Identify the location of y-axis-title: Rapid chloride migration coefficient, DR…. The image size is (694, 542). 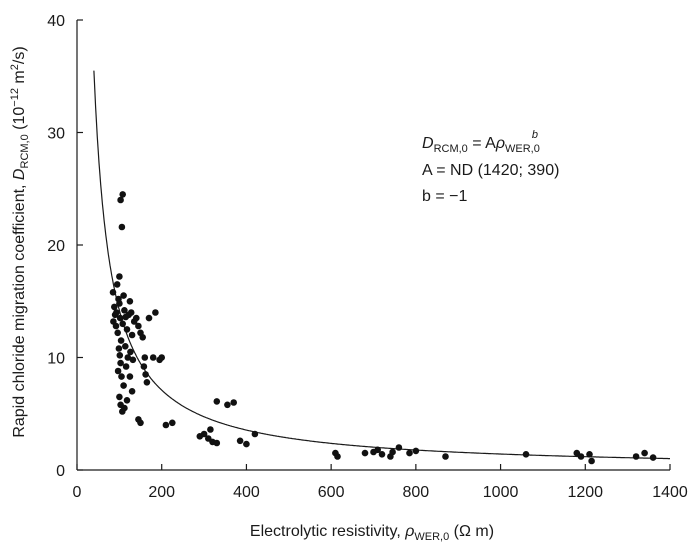
(20, 241).